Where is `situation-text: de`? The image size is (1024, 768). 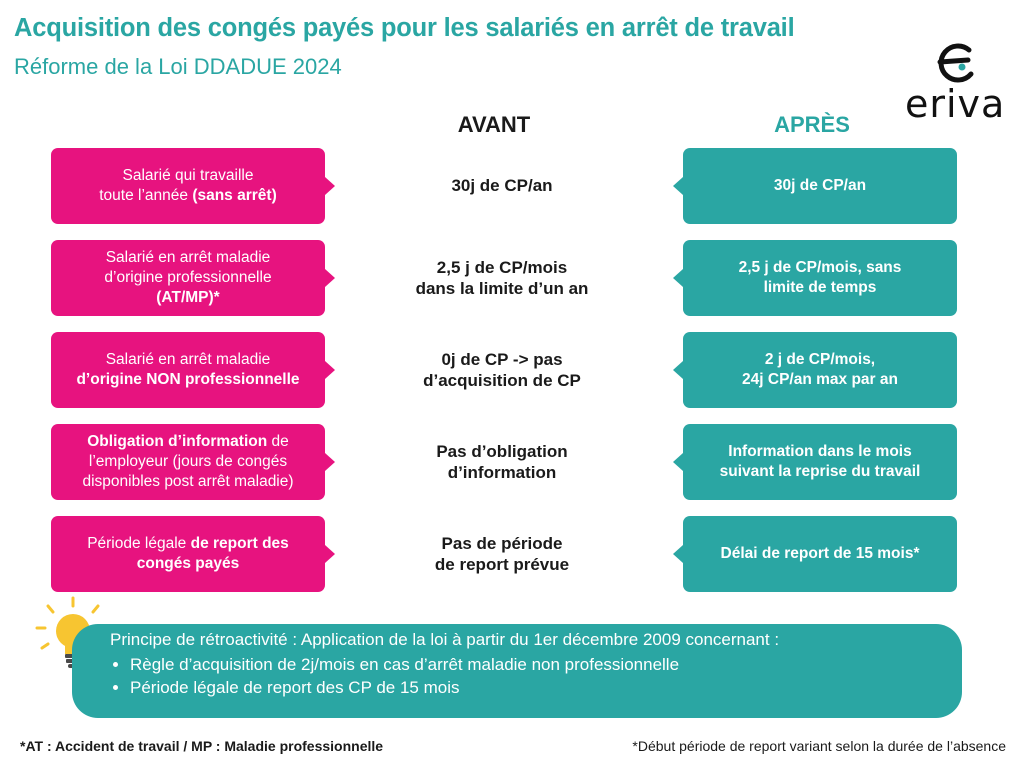
situation-text: de is located at coordinates (278, 441).